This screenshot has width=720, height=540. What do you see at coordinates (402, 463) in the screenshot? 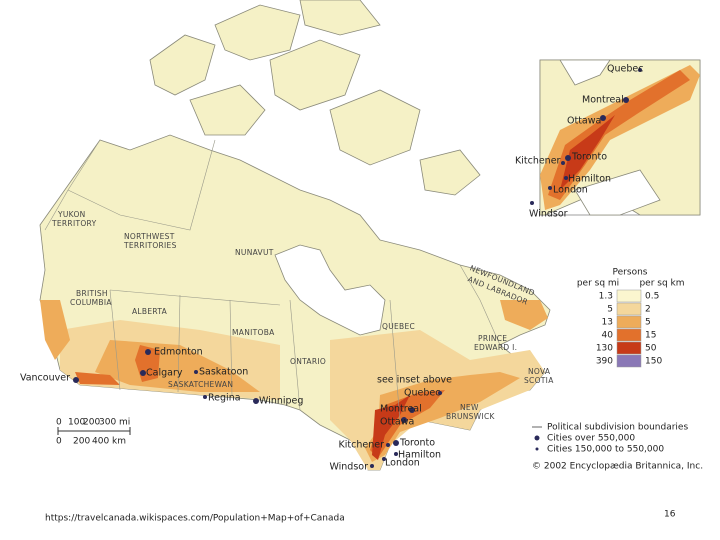
I see `city-label: London` at bounding box center [402, 463].